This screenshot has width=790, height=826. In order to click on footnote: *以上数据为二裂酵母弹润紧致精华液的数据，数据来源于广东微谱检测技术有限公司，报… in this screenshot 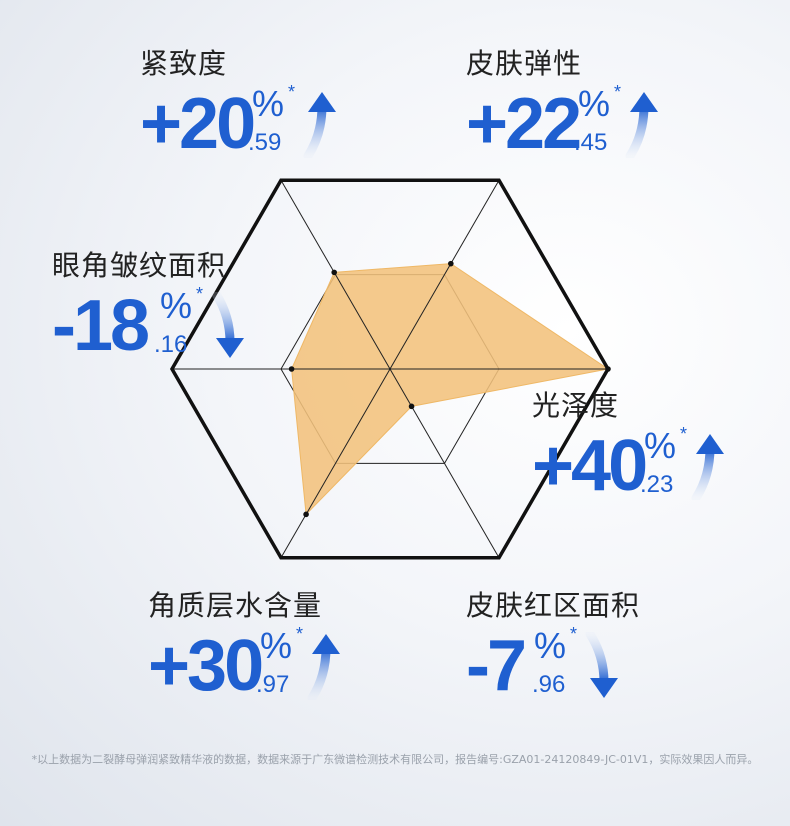, I will do `click(395, 759)`.